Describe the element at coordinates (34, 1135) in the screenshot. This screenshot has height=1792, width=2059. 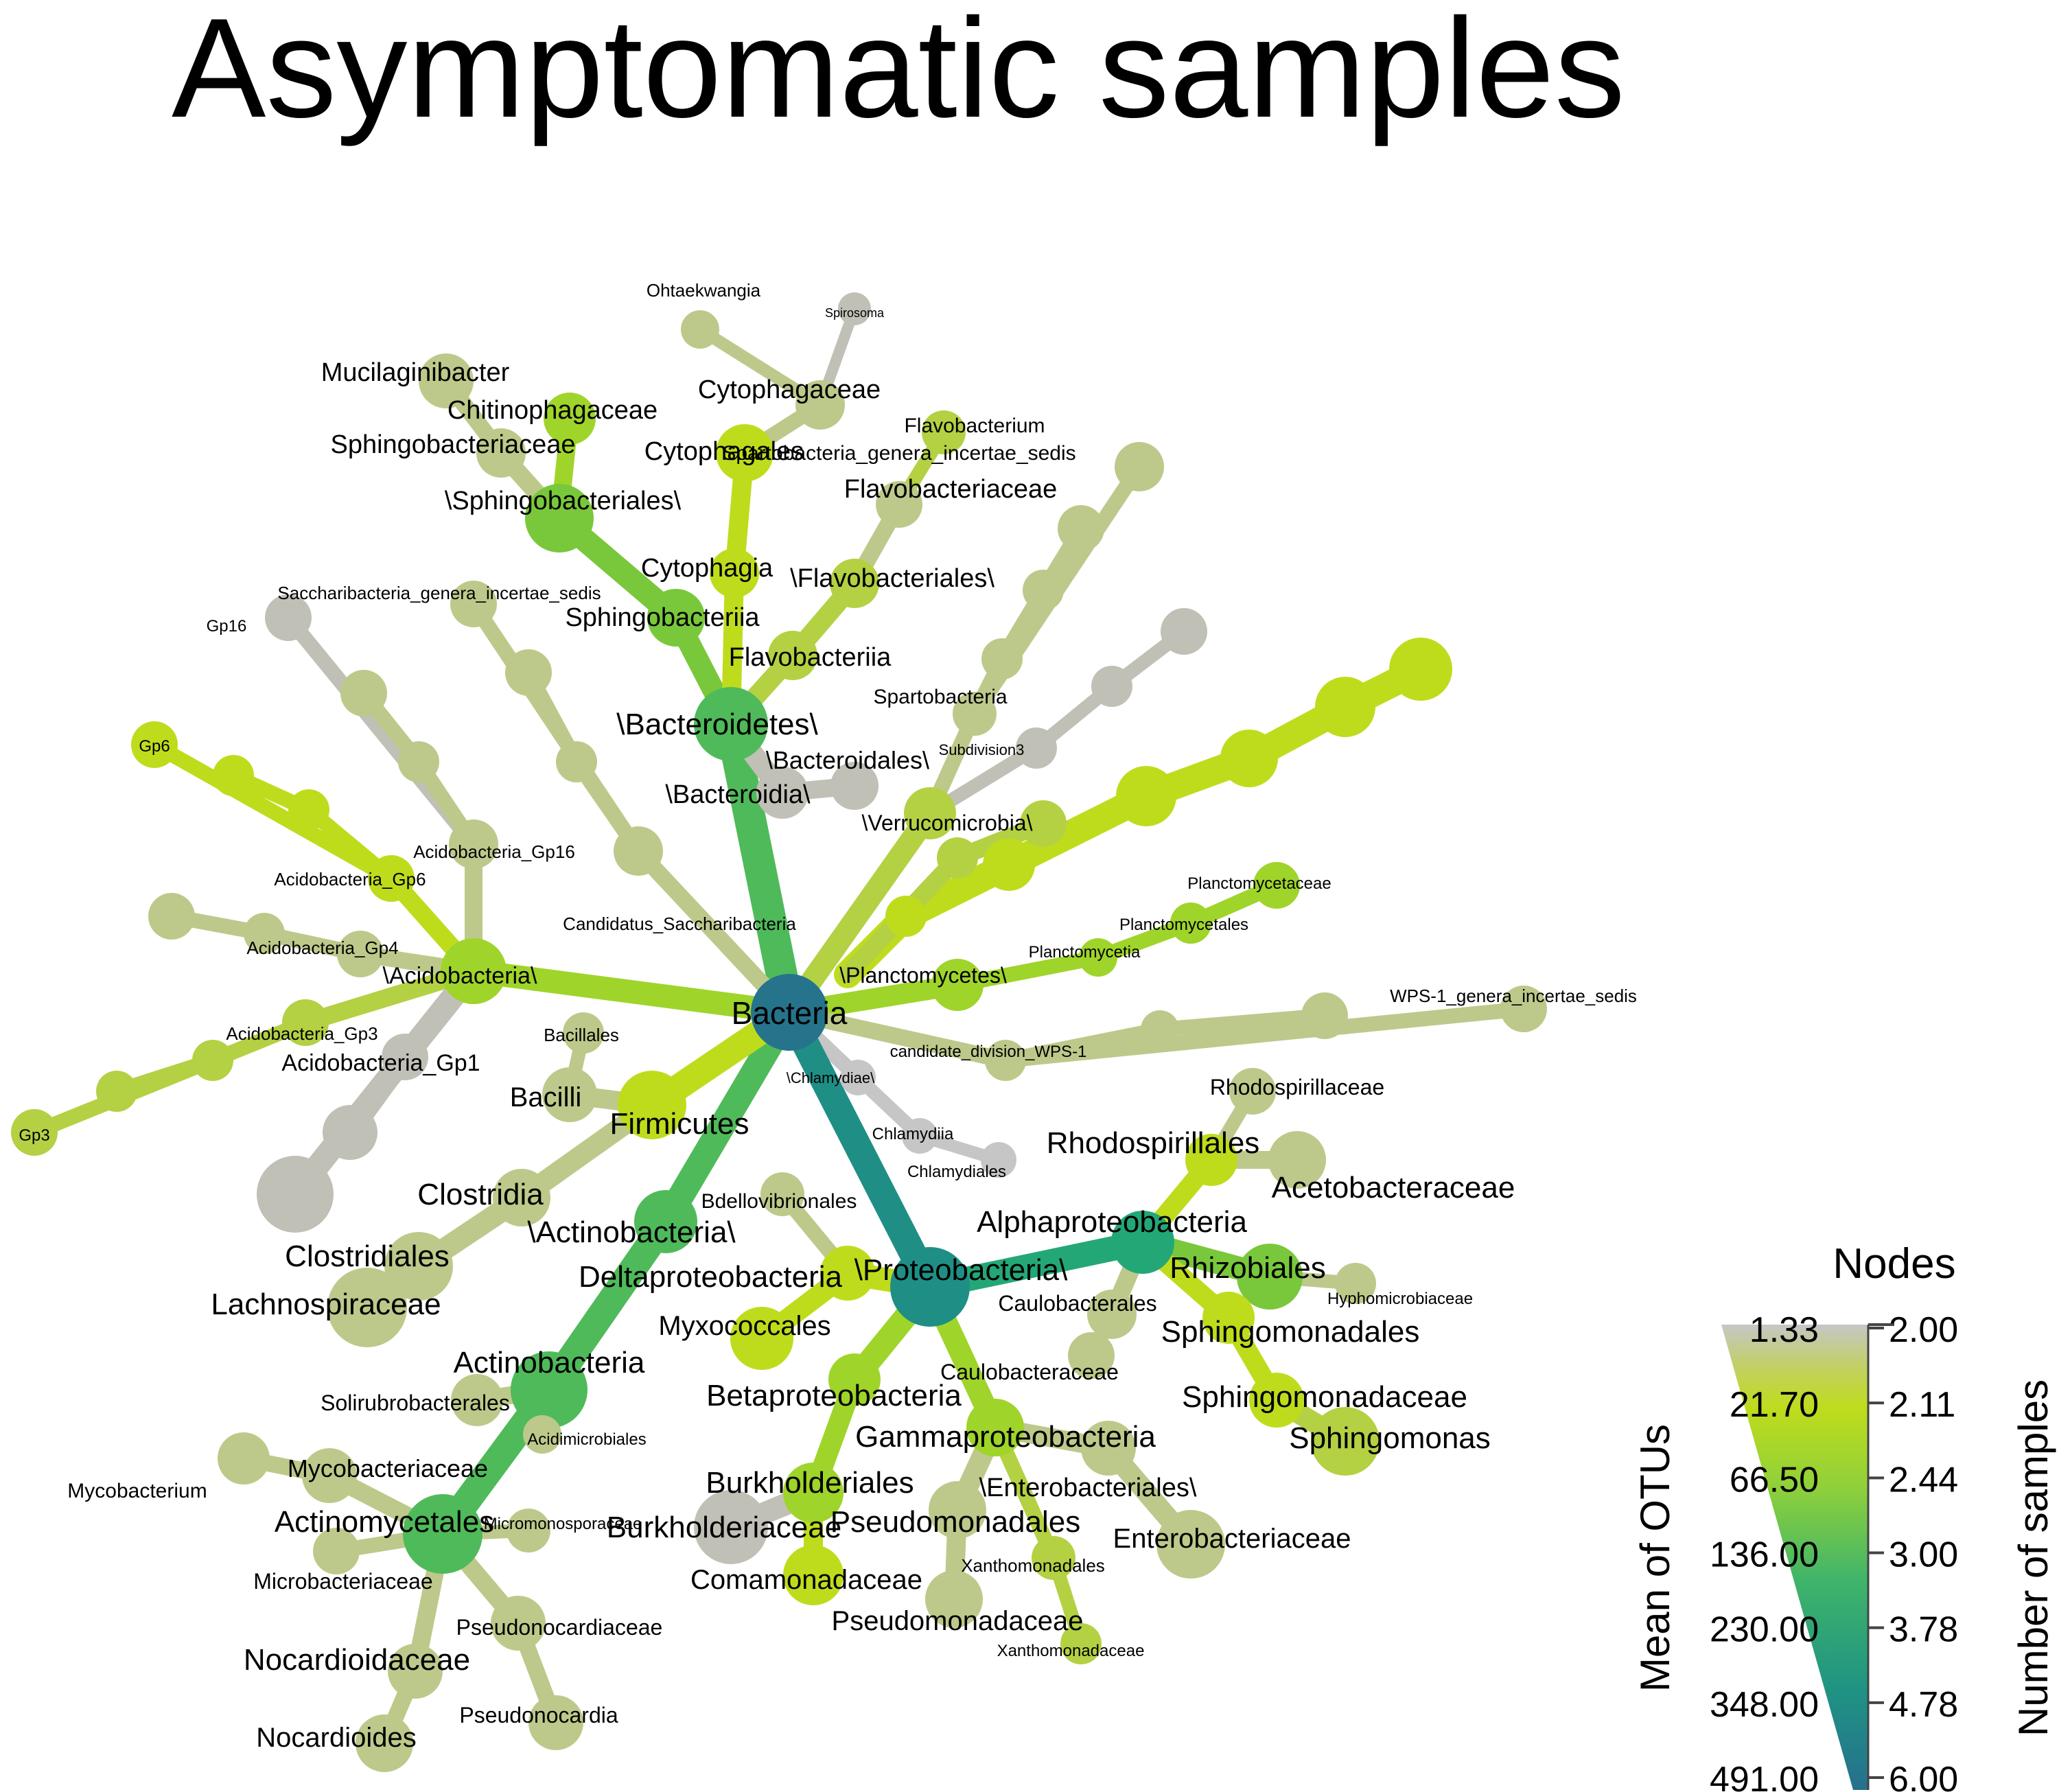
I see `label-gp3: Gp3` at that location.